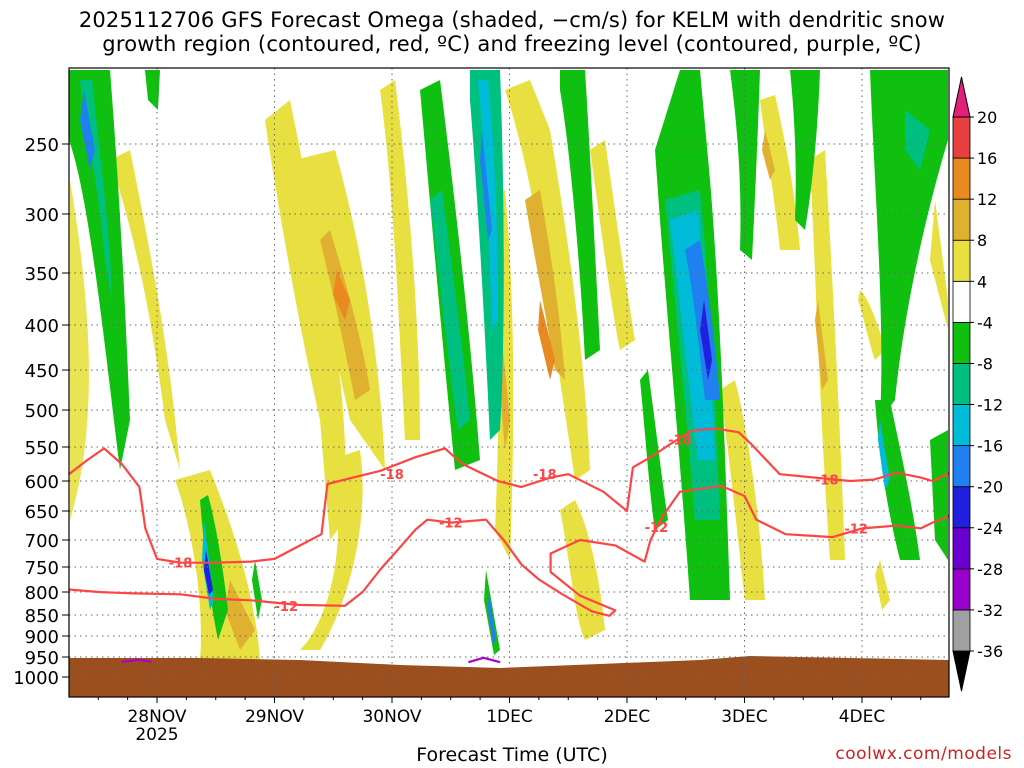 The height and width of the screenshot is (768, 1024). Describe the element at coordinates (274, 717) in the screenshot. I see `x-tick-label: 29NOV` at that location.